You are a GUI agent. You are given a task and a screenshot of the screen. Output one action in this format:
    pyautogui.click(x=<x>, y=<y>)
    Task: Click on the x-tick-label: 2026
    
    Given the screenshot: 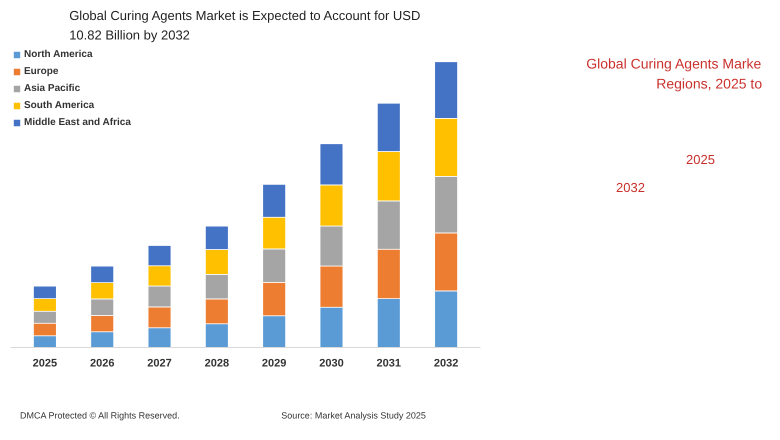 What is the action you would take?
    pyautogui.click(x=102, y=364)
    